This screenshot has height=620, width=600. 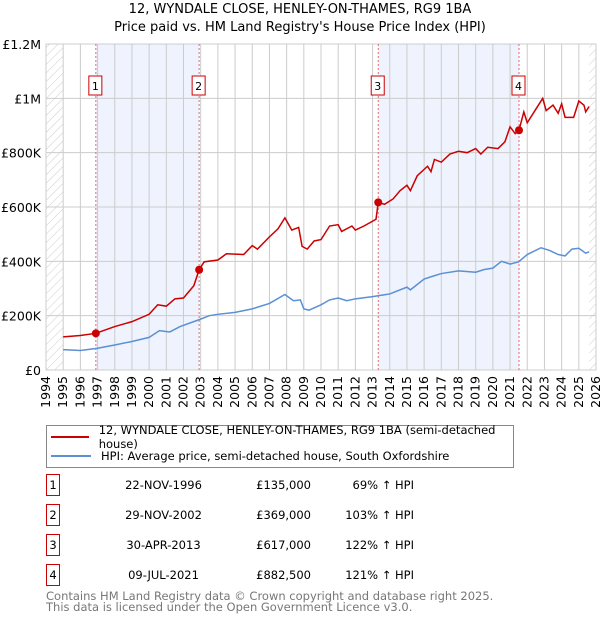 What do you see at coordinates (53, 515) in the screenshot?
I see `sale-number-badge: 2` at bounding box center [53, 515].